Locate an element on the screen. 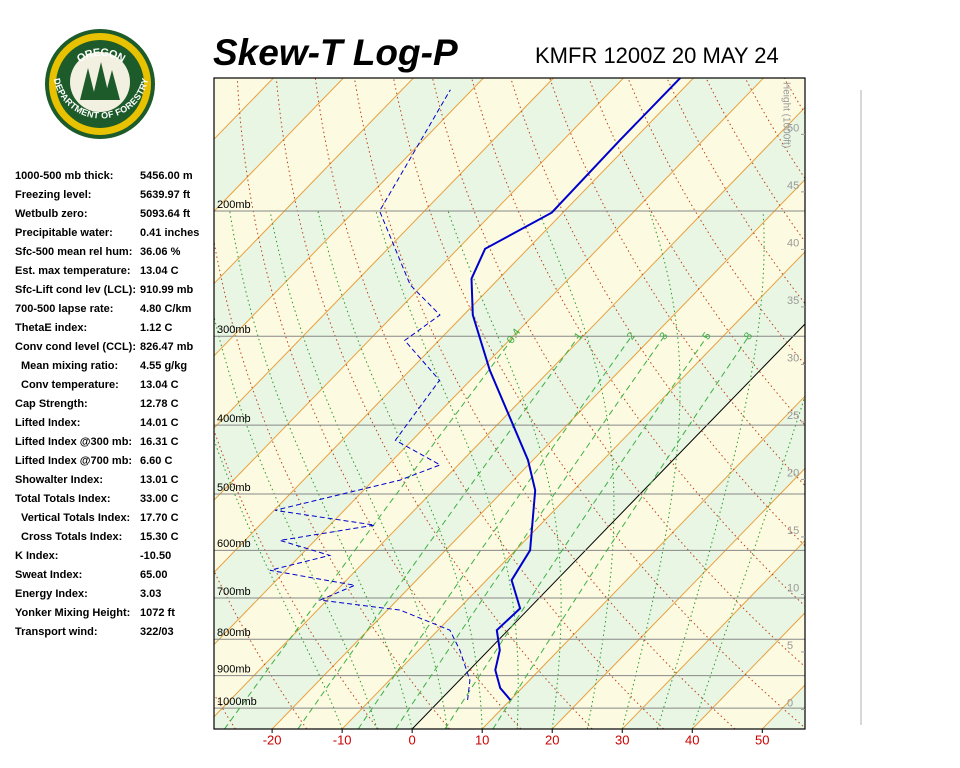 This screenshot has height=768, width=960. mixing-ratio-label: 3 is located at coordinates (663, 336).